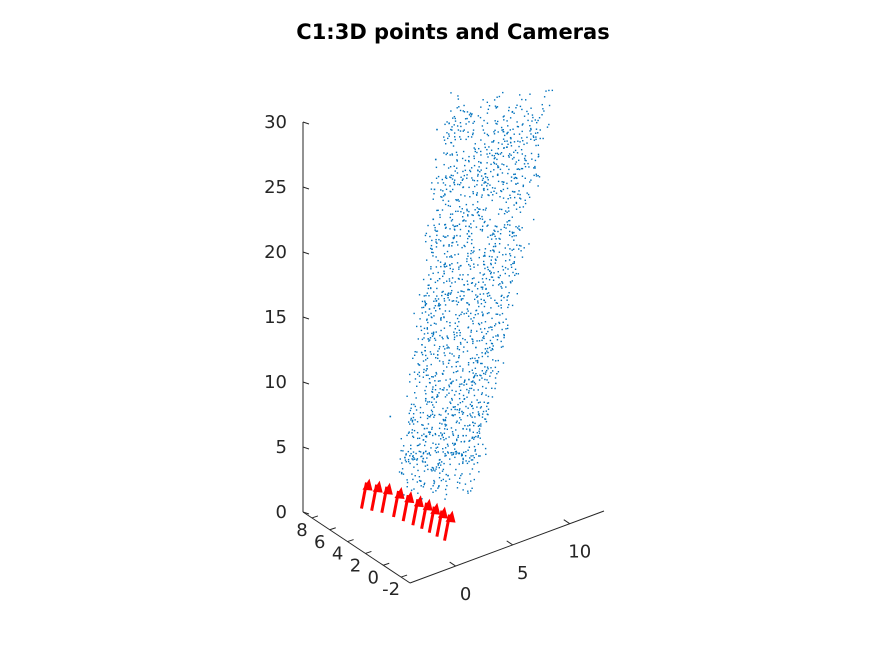 The height and width of the screenshot is (656, 875). What do you see at coordinates (368, 552) in the screenshot?
I see `y-tick-mark` at bounding box center [368, 552].